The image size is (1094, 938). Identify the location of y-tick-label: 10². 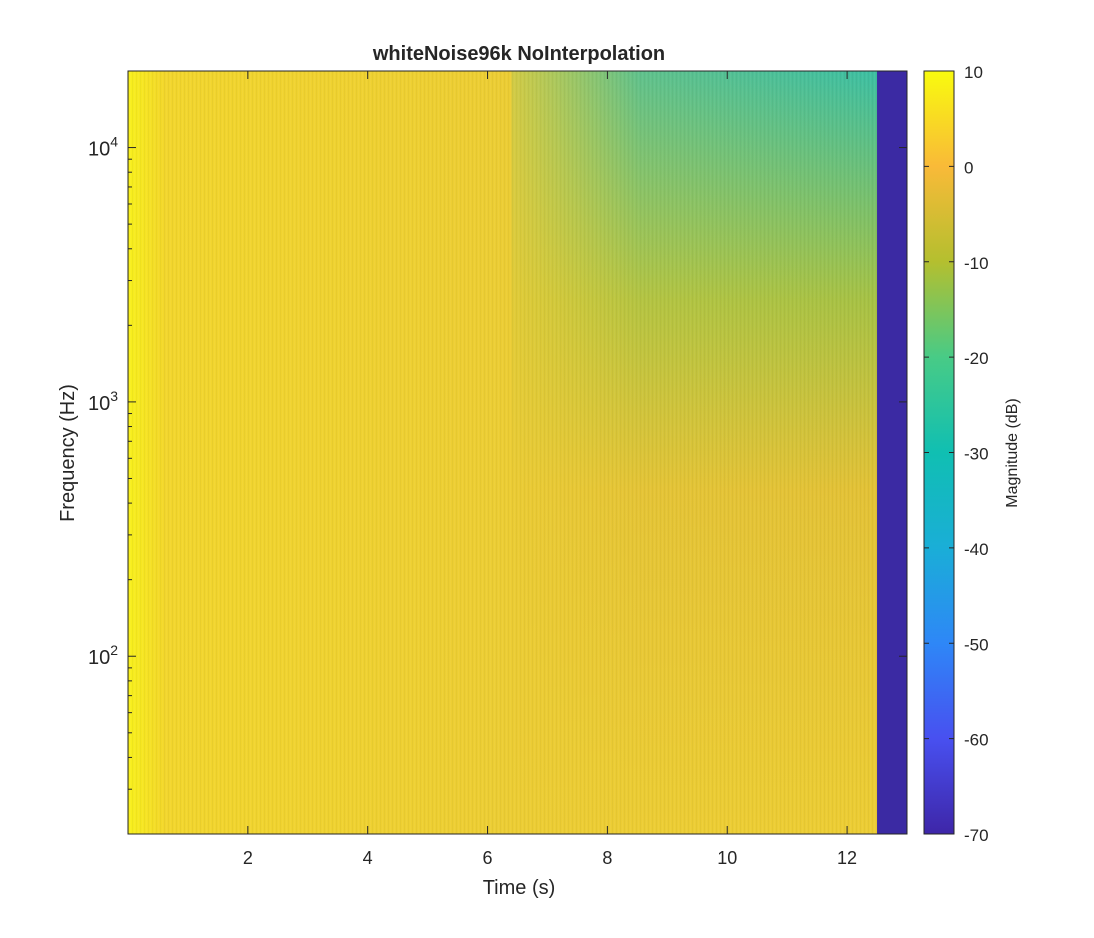
(103, 655).